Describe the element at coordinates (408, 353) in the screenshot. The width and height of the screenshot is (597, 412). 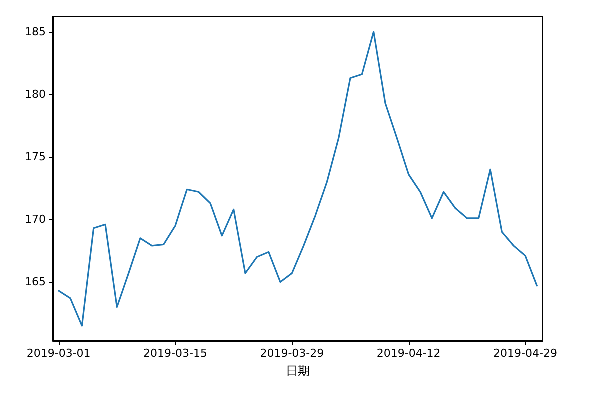
I see `x-tick-label: 2019-04-12` at that location.